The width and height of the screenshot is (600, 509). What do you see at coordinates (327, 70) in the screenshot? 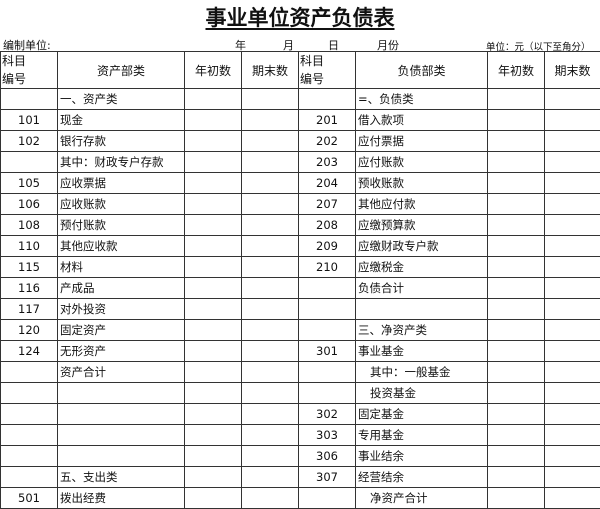
I see `header-code-right: 科目编号` at bounding box center [327, 70].